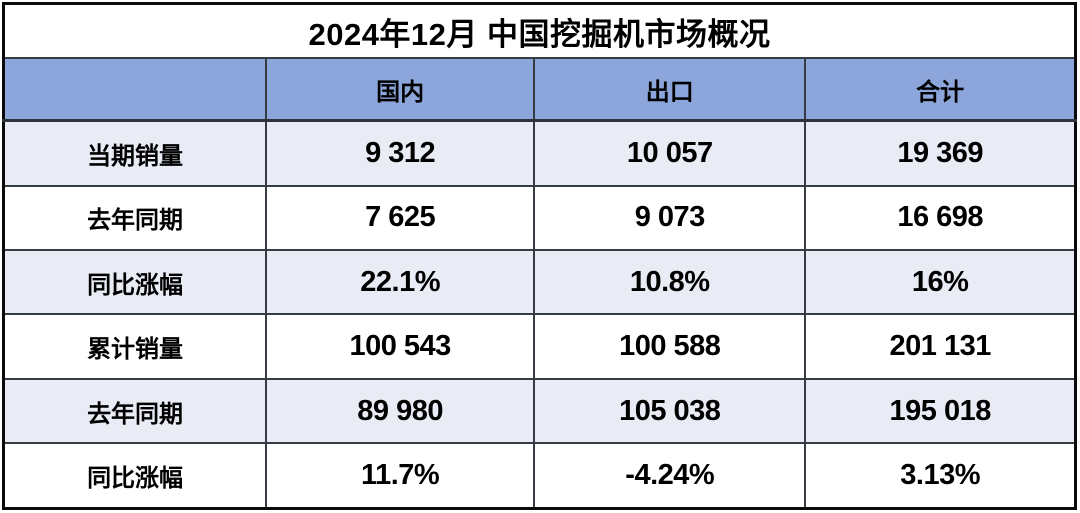 Image resolution: width=1080 pixels, height=513 pixels. I want to click on row-label: 当期销量, so click(135, 153).